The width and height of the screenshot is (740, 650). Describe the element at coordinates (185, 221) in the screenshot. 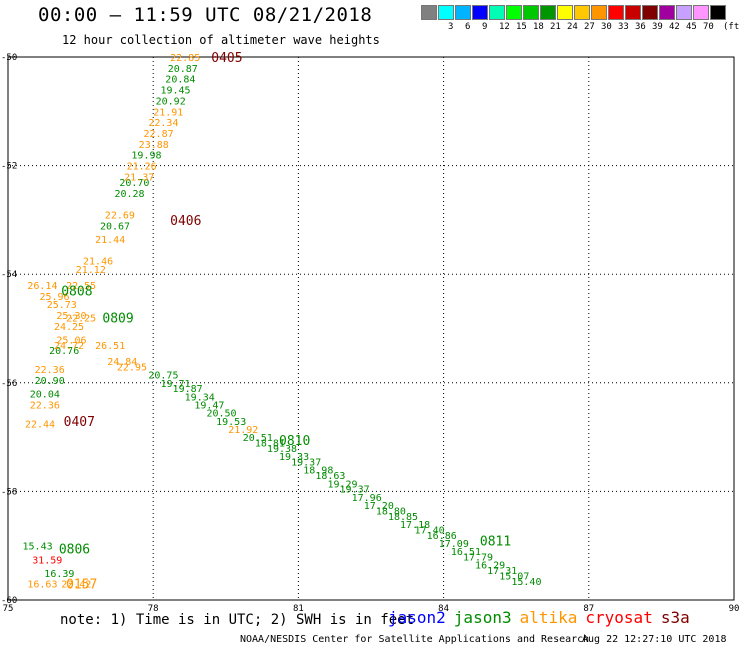

I see `pass-time-label: 0406` at that location.